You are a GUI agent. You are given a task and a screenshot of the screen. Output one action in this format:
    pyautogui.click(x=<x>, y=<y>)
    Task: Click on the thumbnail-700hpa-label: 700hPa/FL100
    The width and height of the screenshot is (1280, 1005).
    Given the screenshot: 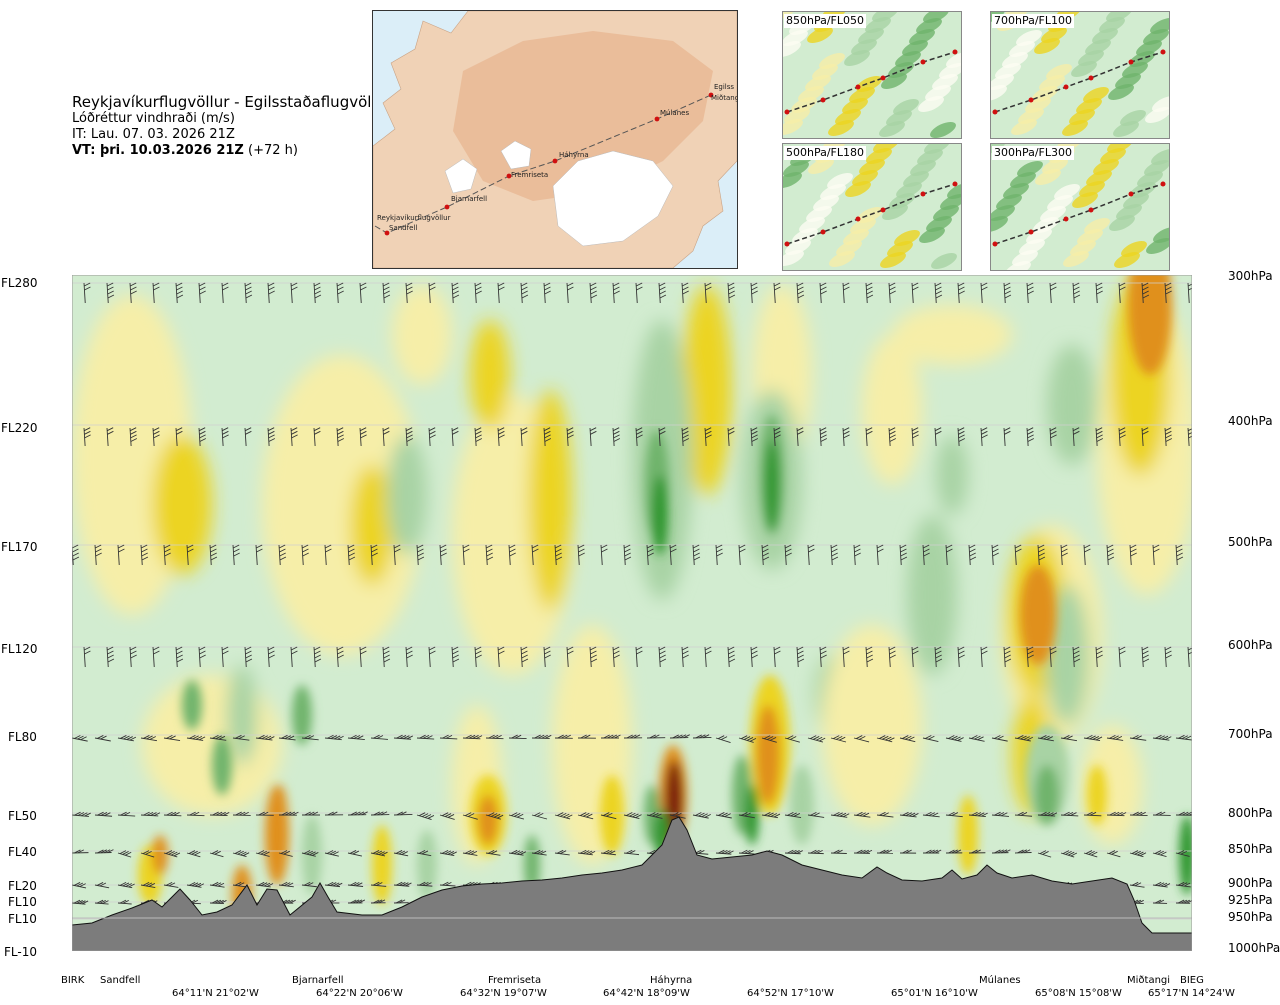 What is the action you would take?
    pyautogui.click(x=1033, y=21)
    